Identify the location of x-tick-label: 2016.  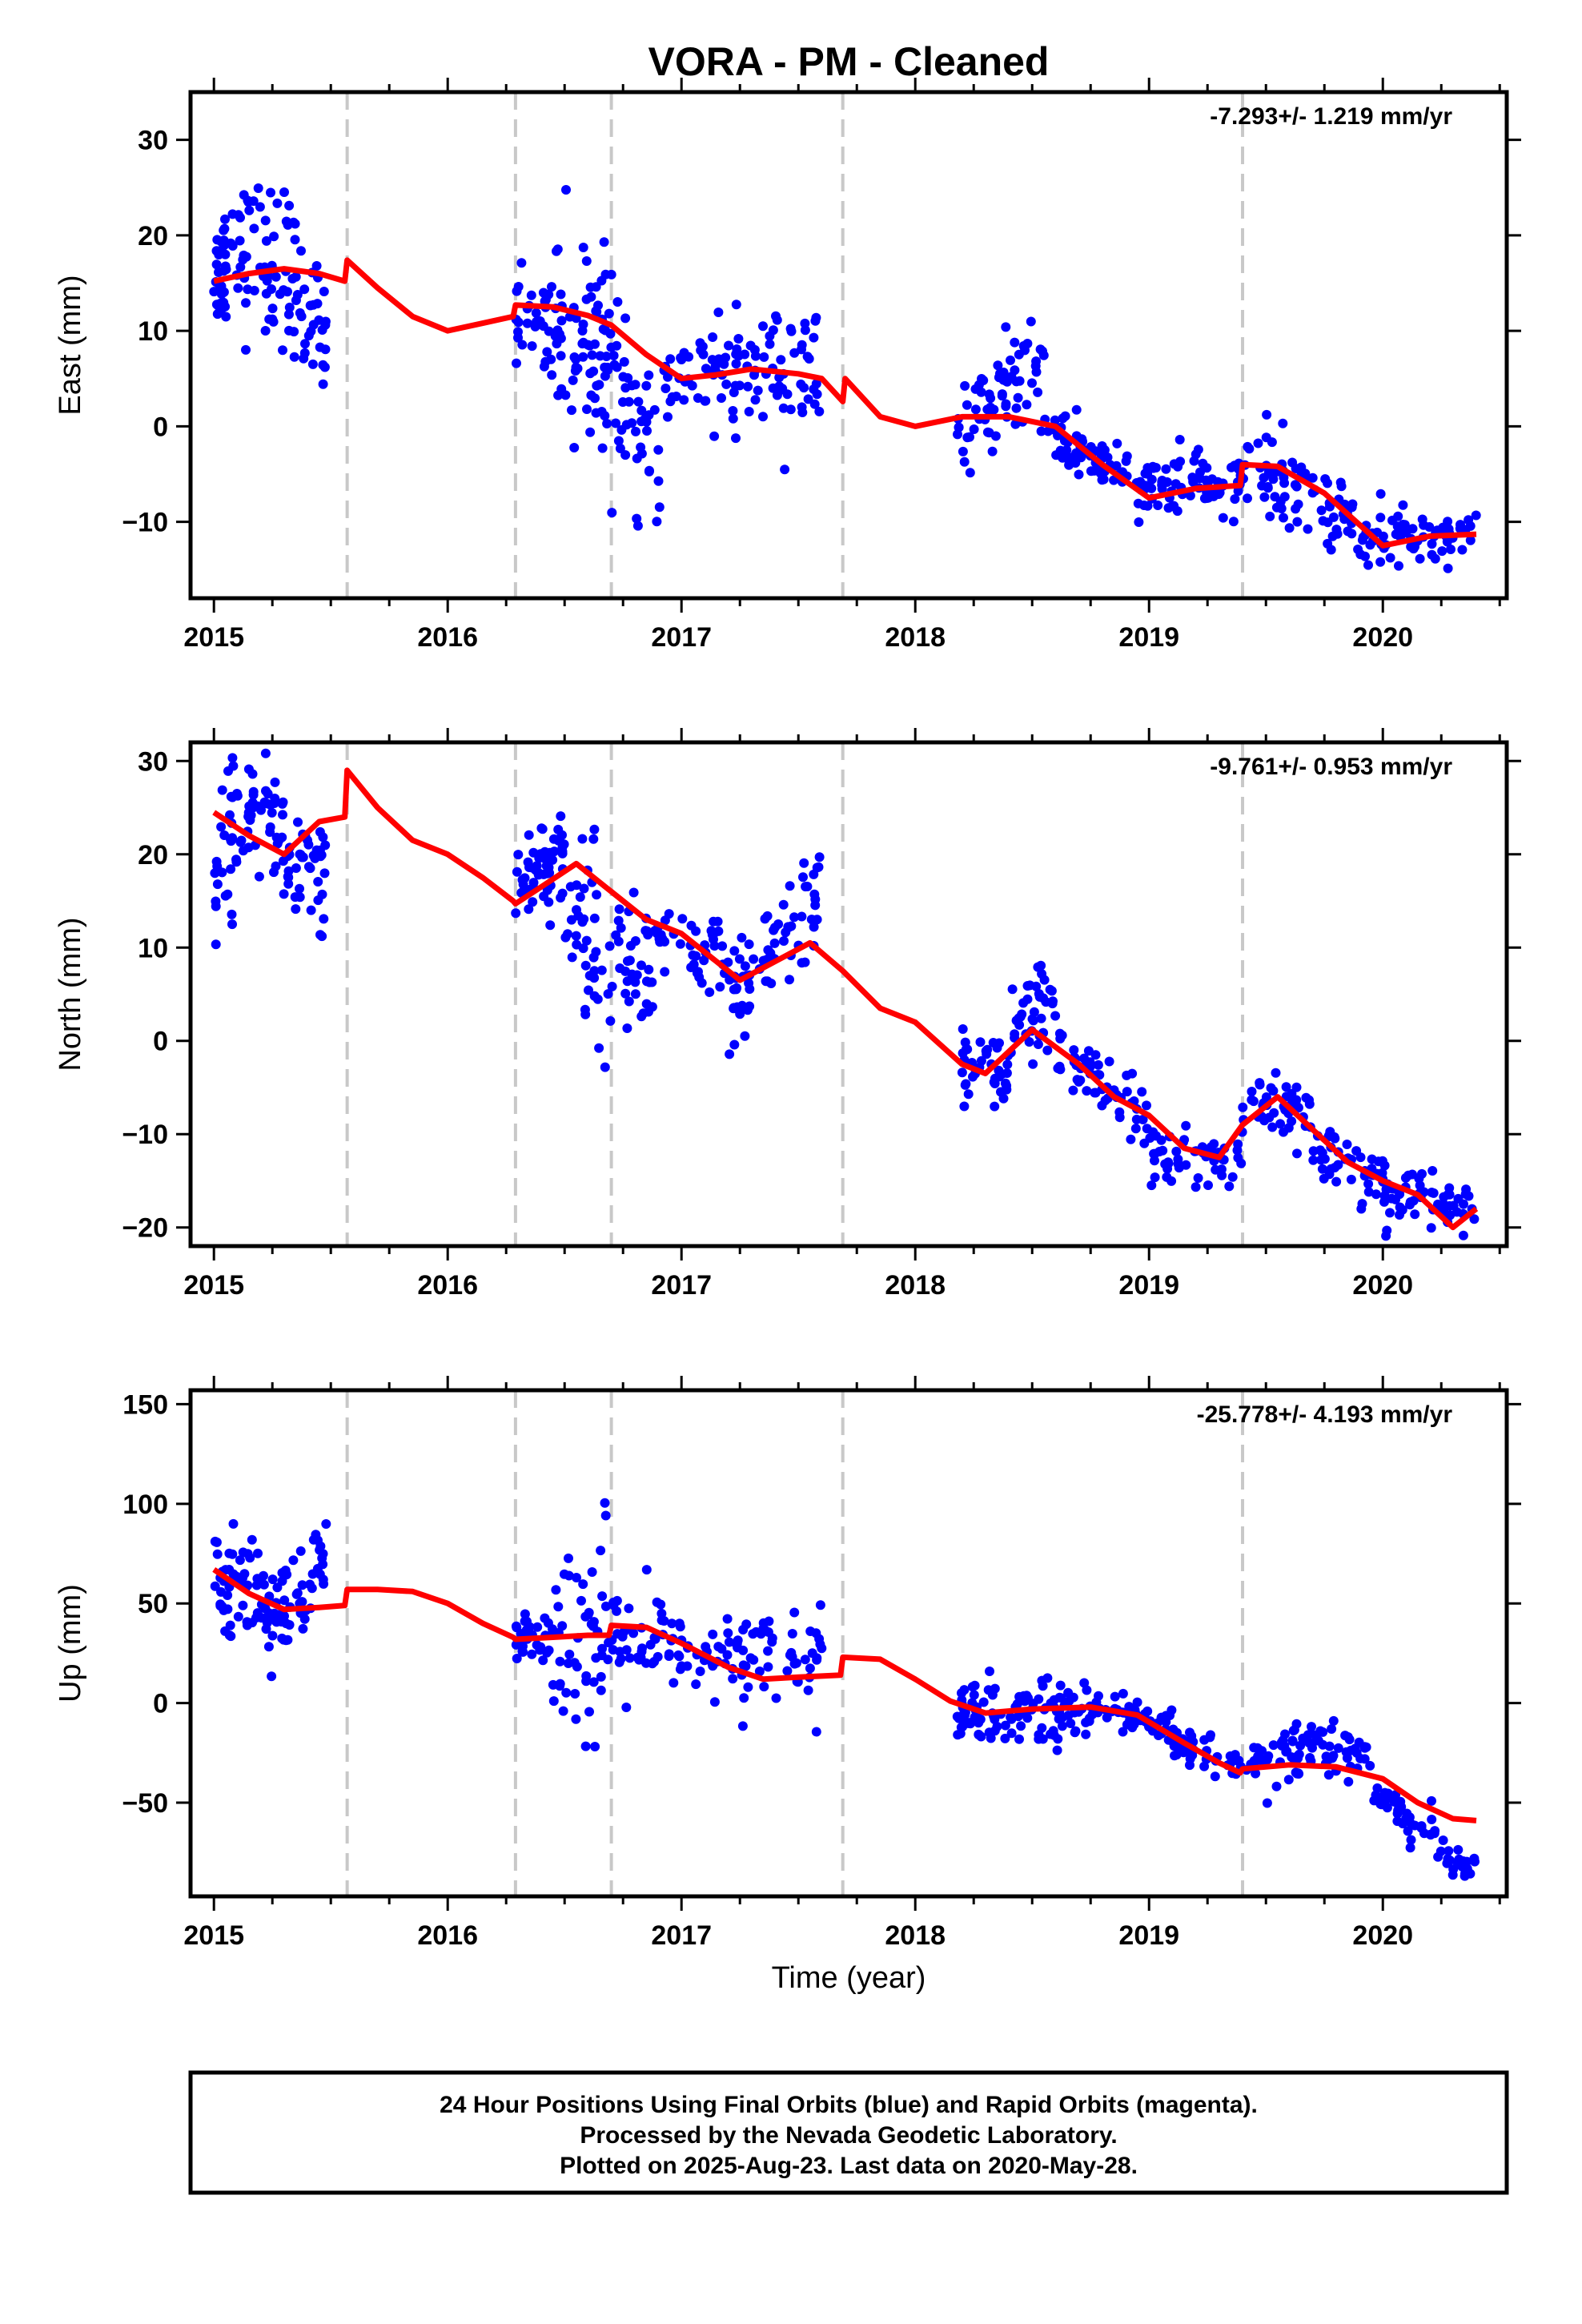
(447, 1936).